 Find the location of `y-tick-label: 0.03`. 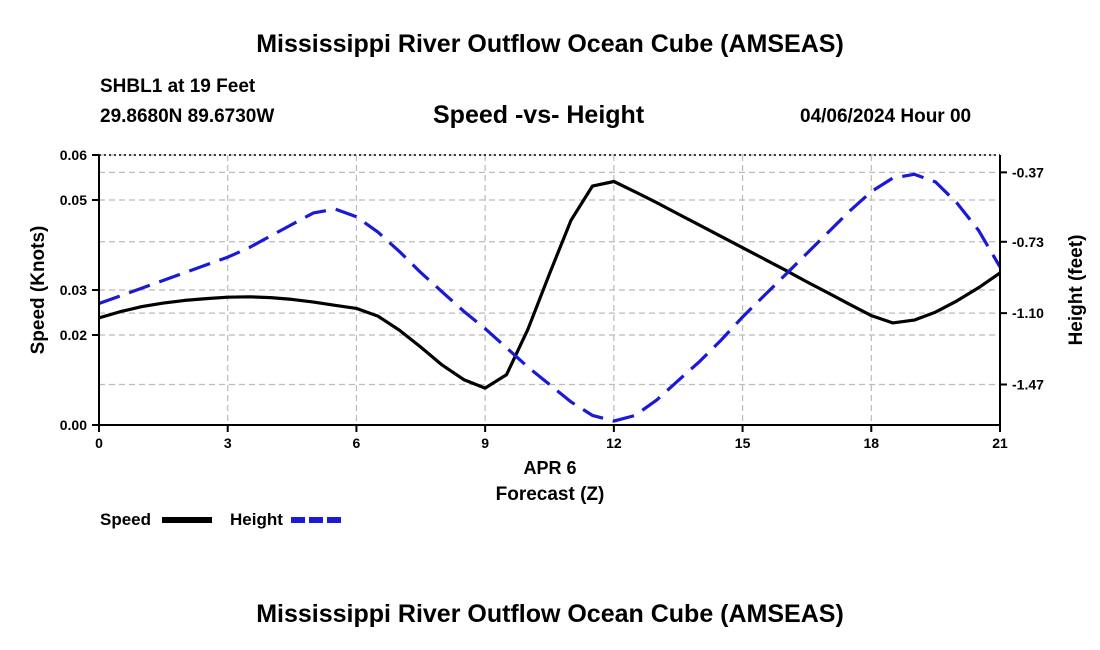

y-tick-label: 0.03 is located at coordinates (73, 290).